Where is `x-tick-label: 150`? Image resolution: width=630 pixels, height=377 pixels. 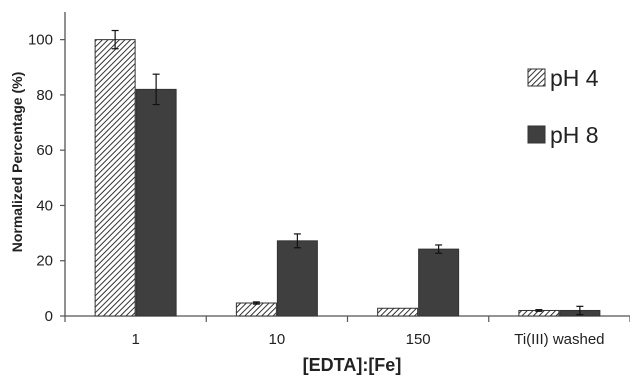
x-tick-label: 150 is located at coordinates (418, 339).